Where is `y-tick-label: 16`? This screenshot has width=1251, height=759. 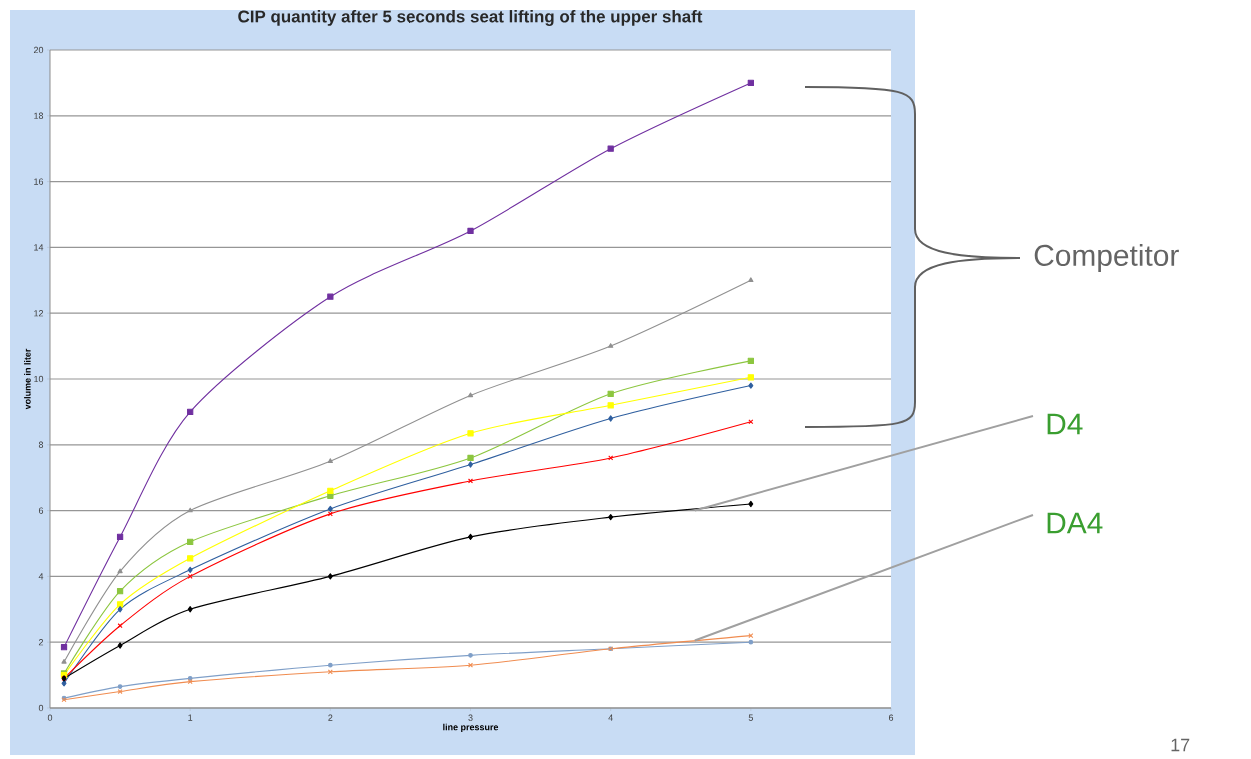 y-tick-label: 16 is located at coordinates (39, 181).